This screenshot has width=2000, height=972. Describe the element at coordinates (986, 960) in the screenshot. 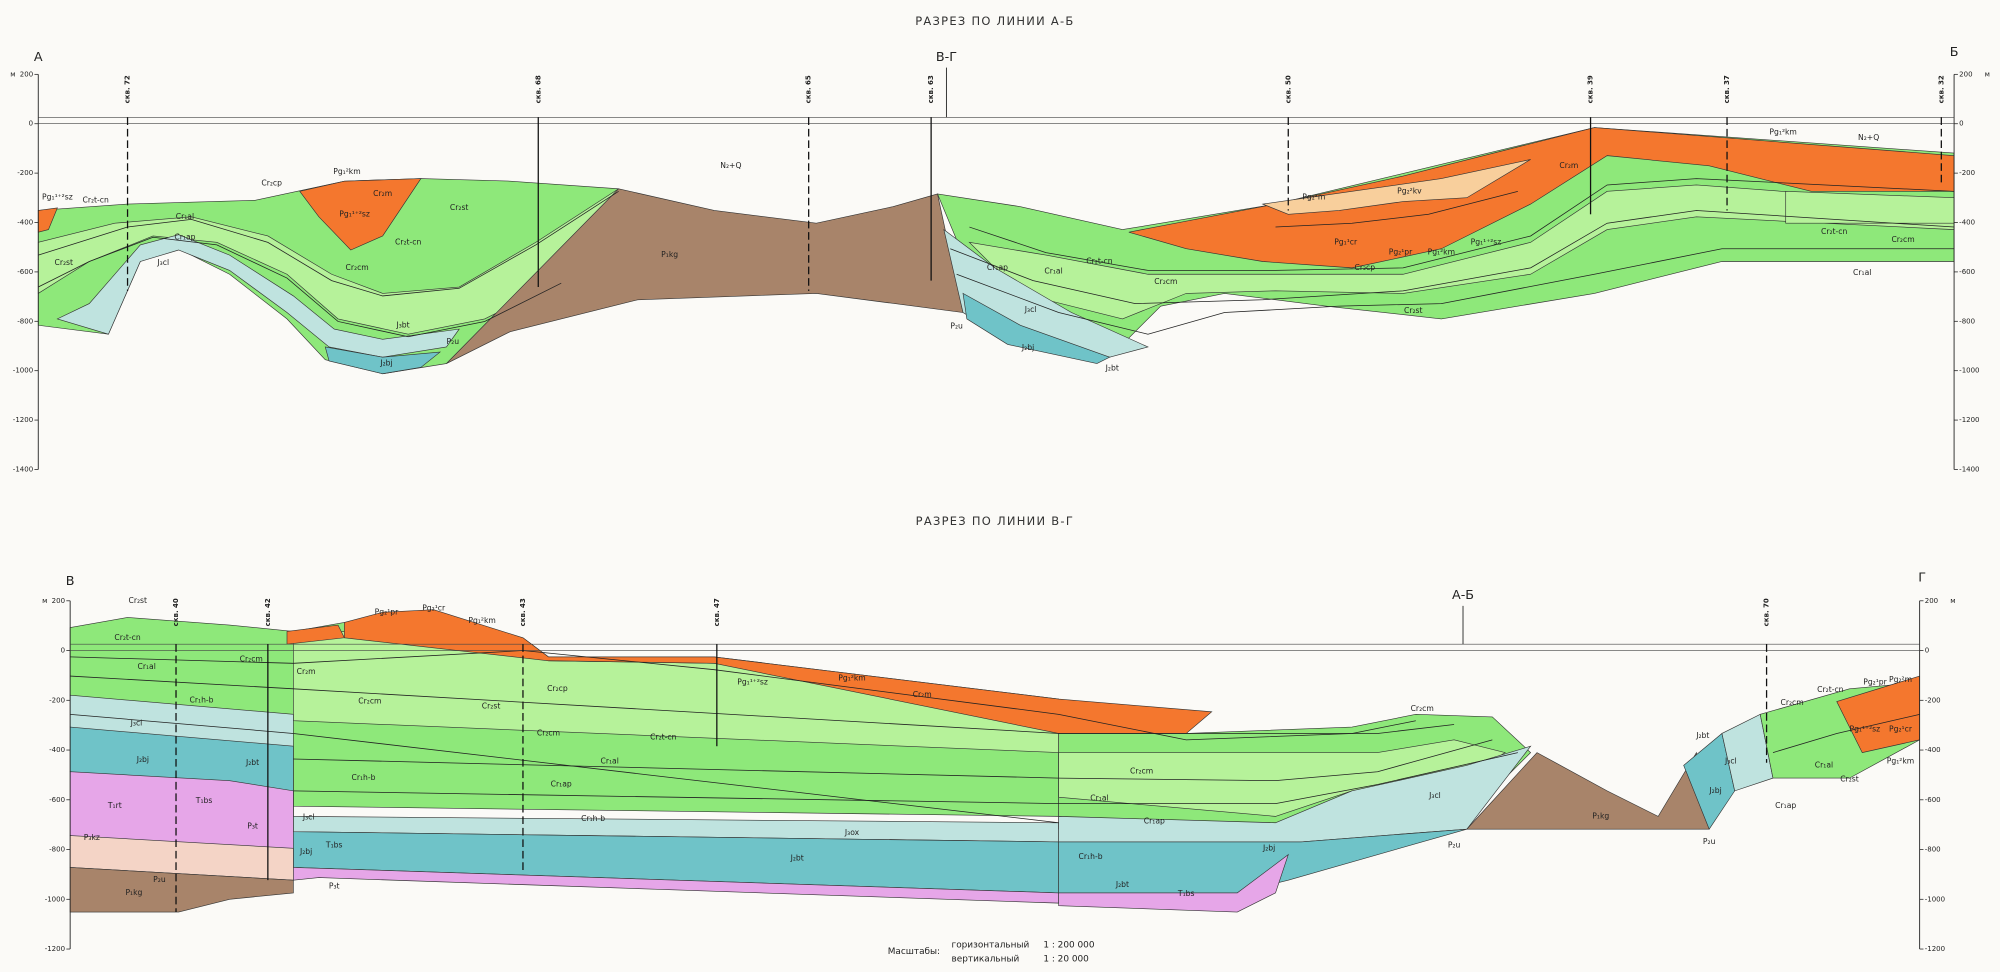

I see `scale-name: вертикальный` at that location.